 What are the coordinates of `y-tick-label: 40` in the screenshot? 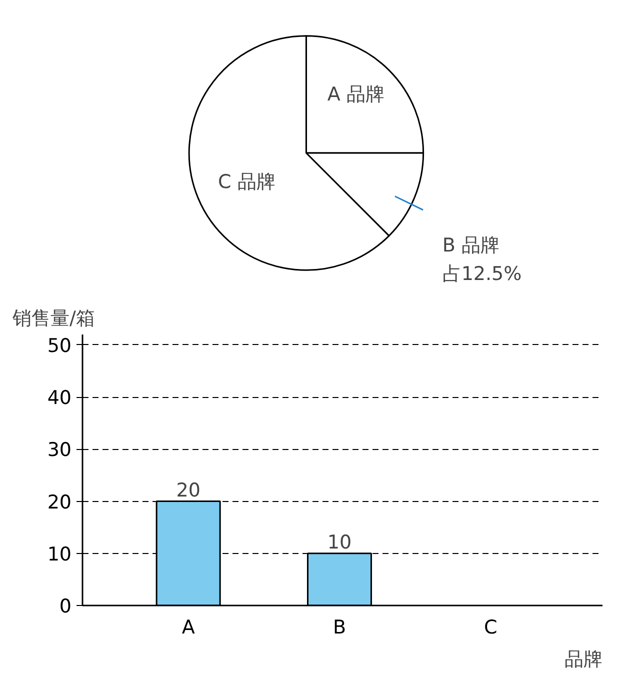 It's located at (59, 398).